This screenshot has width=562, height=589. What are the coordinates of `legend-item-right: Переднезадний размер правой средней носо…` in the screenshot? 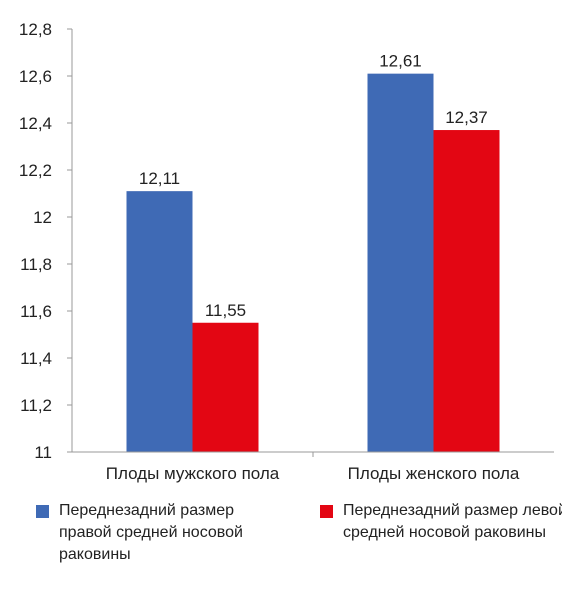 It's located at (162, 533).